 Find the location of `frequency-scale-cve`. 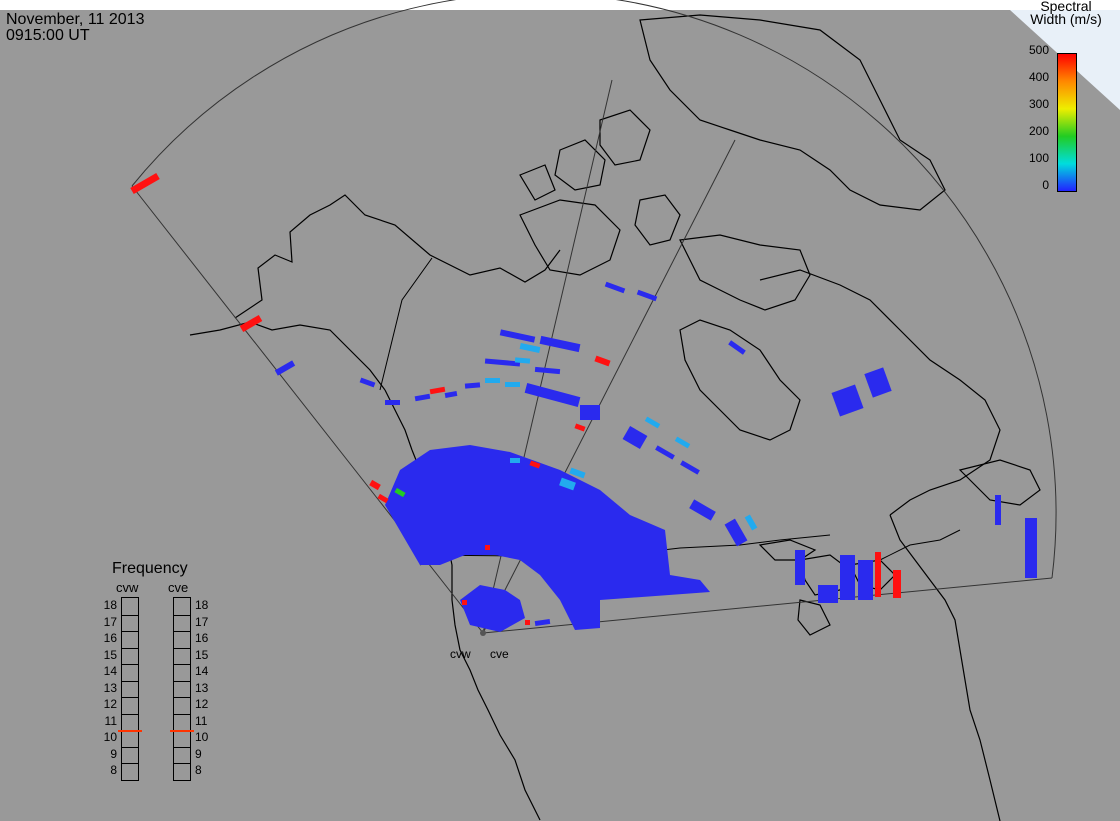

frequency-scale-cve is located at coordinates (182, 689).